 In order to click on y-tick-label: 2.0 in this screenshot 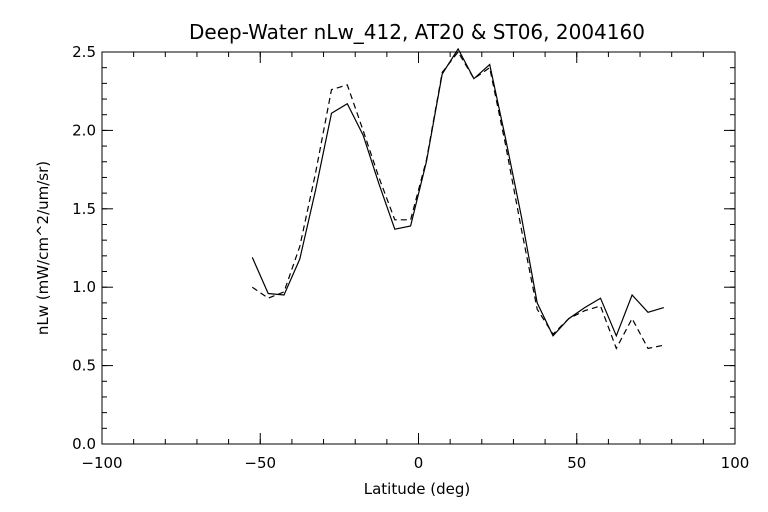, I will do `click(84, 130)`.